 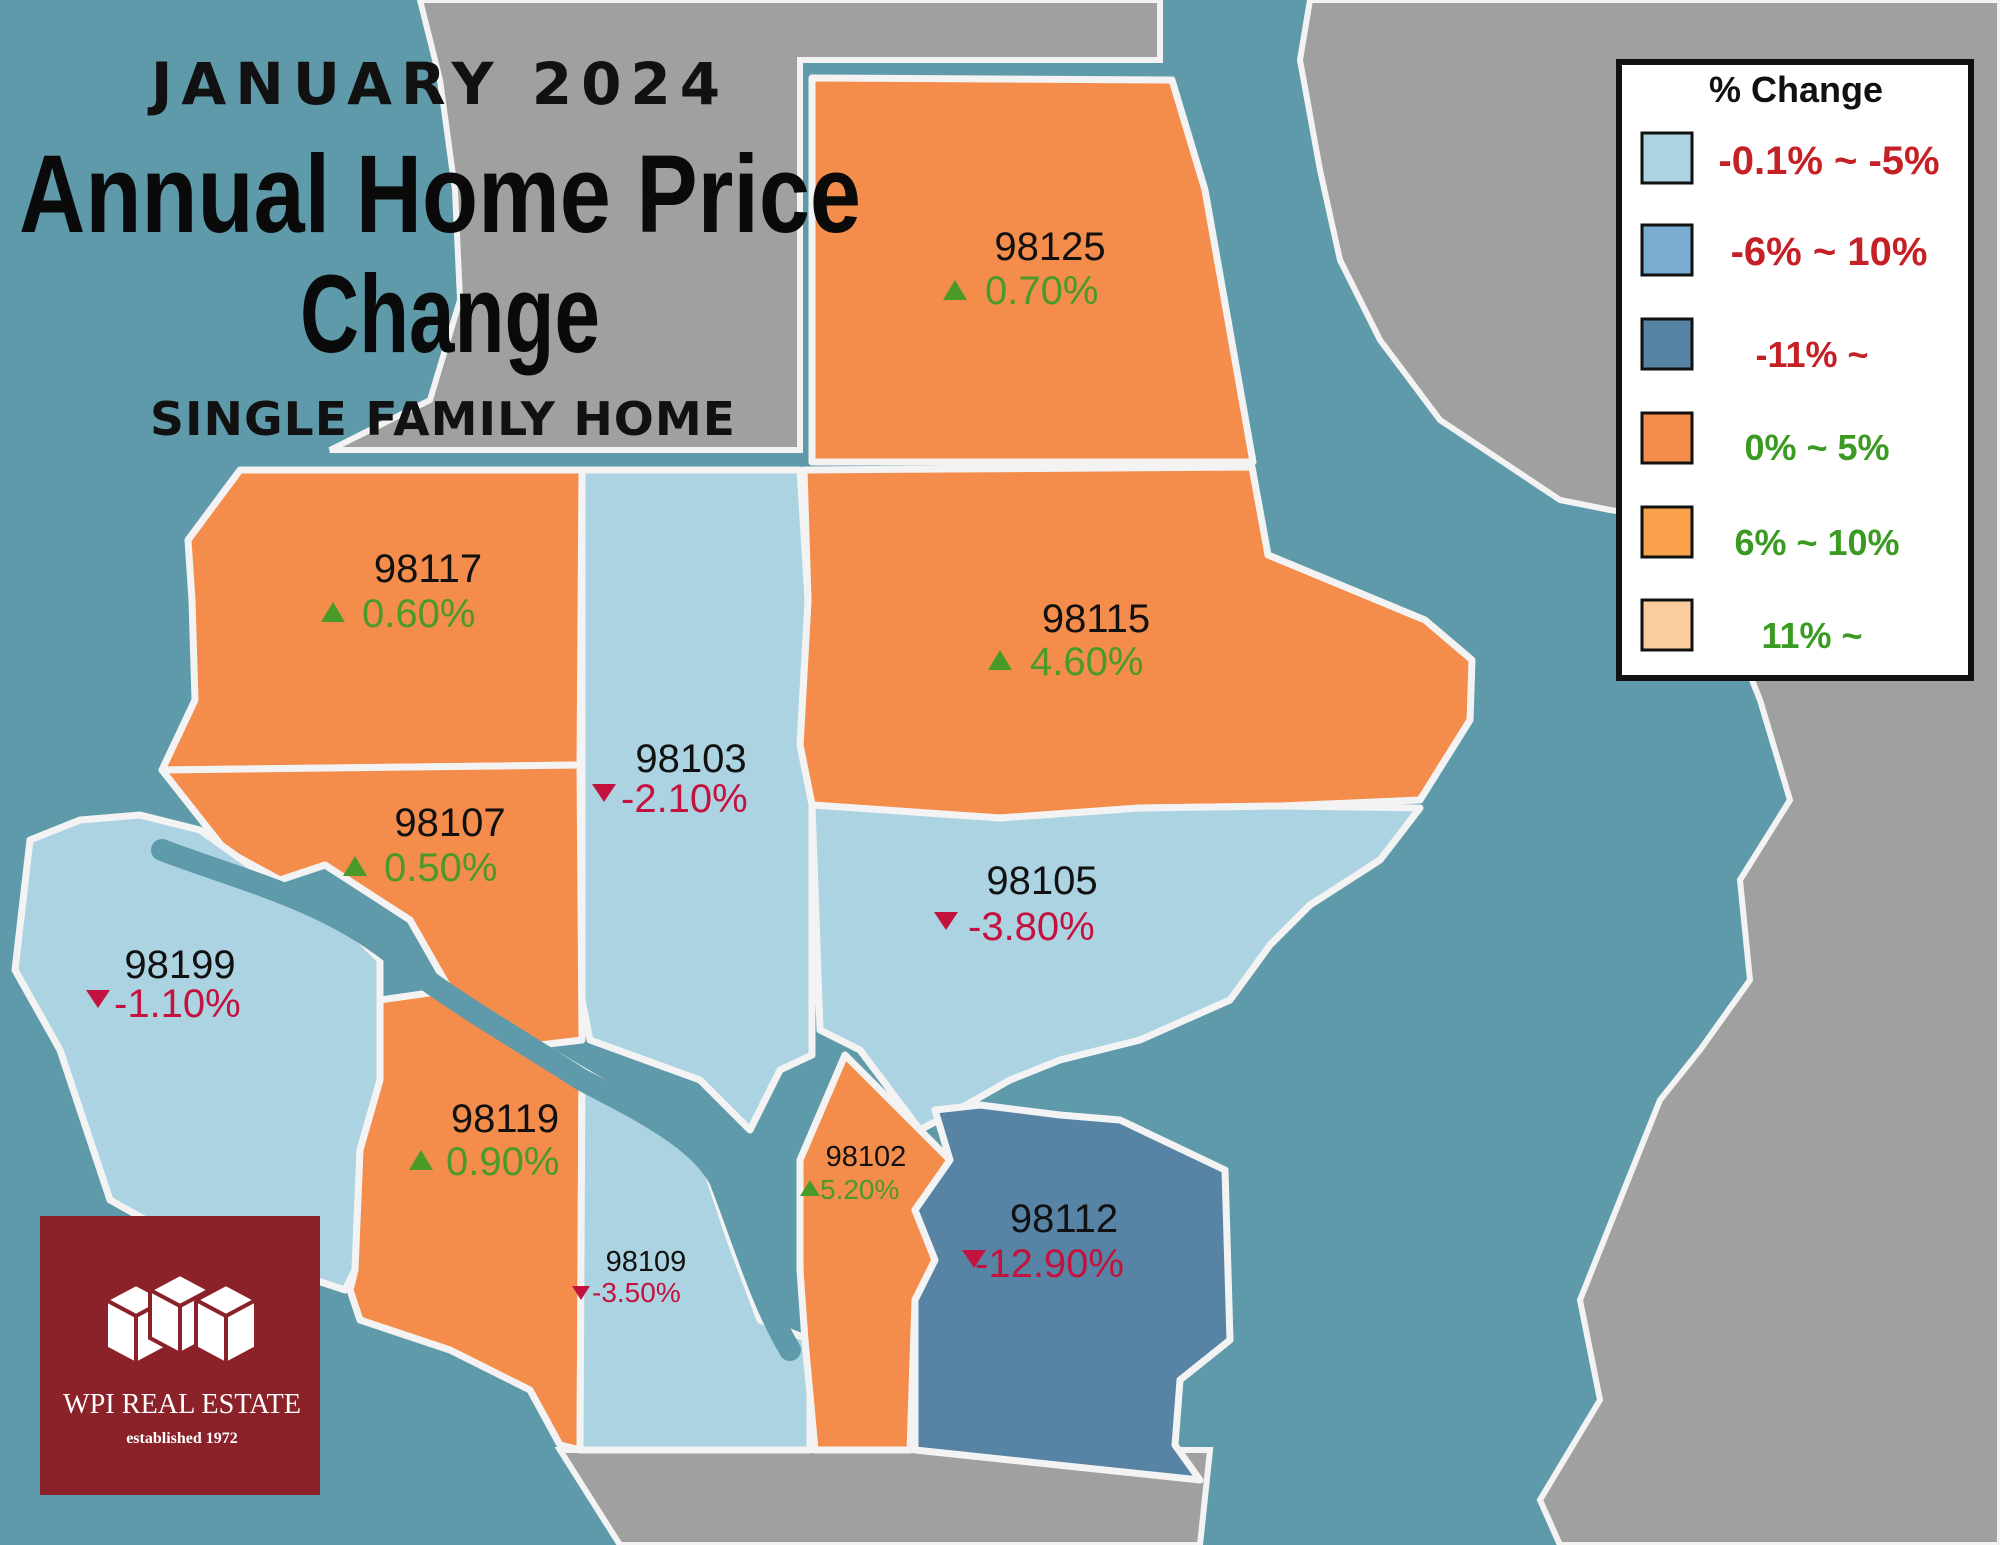 What do you see at coordinates (684, 799) in the screenshot?
I see `zip-change-98103: -2.10%` at bounding box center [684, 799].